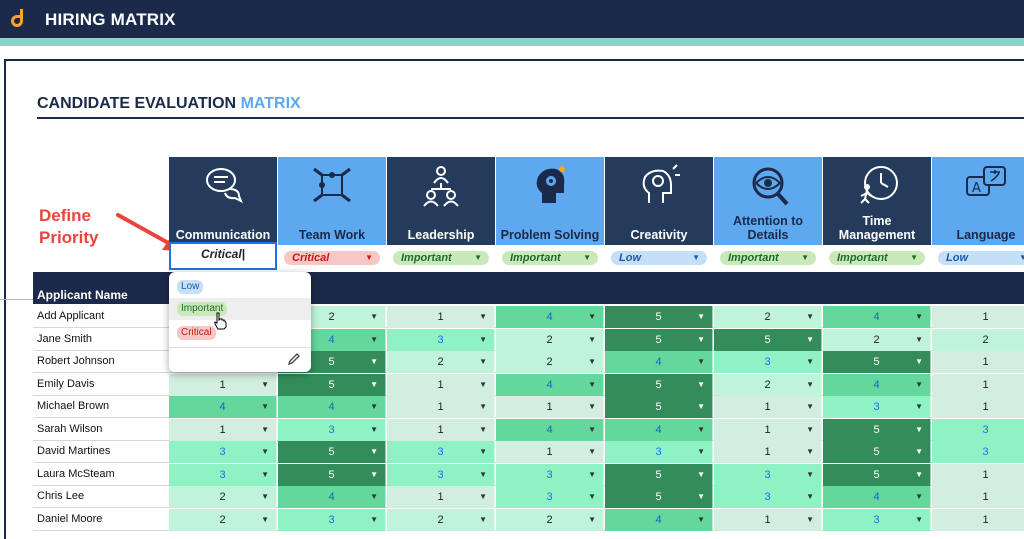 The width and height of the screenshot is (1024, 539). Describe the element at coordinates (240, 287) in the screenshot. I see `dropdown-option-low: Low` at that location.